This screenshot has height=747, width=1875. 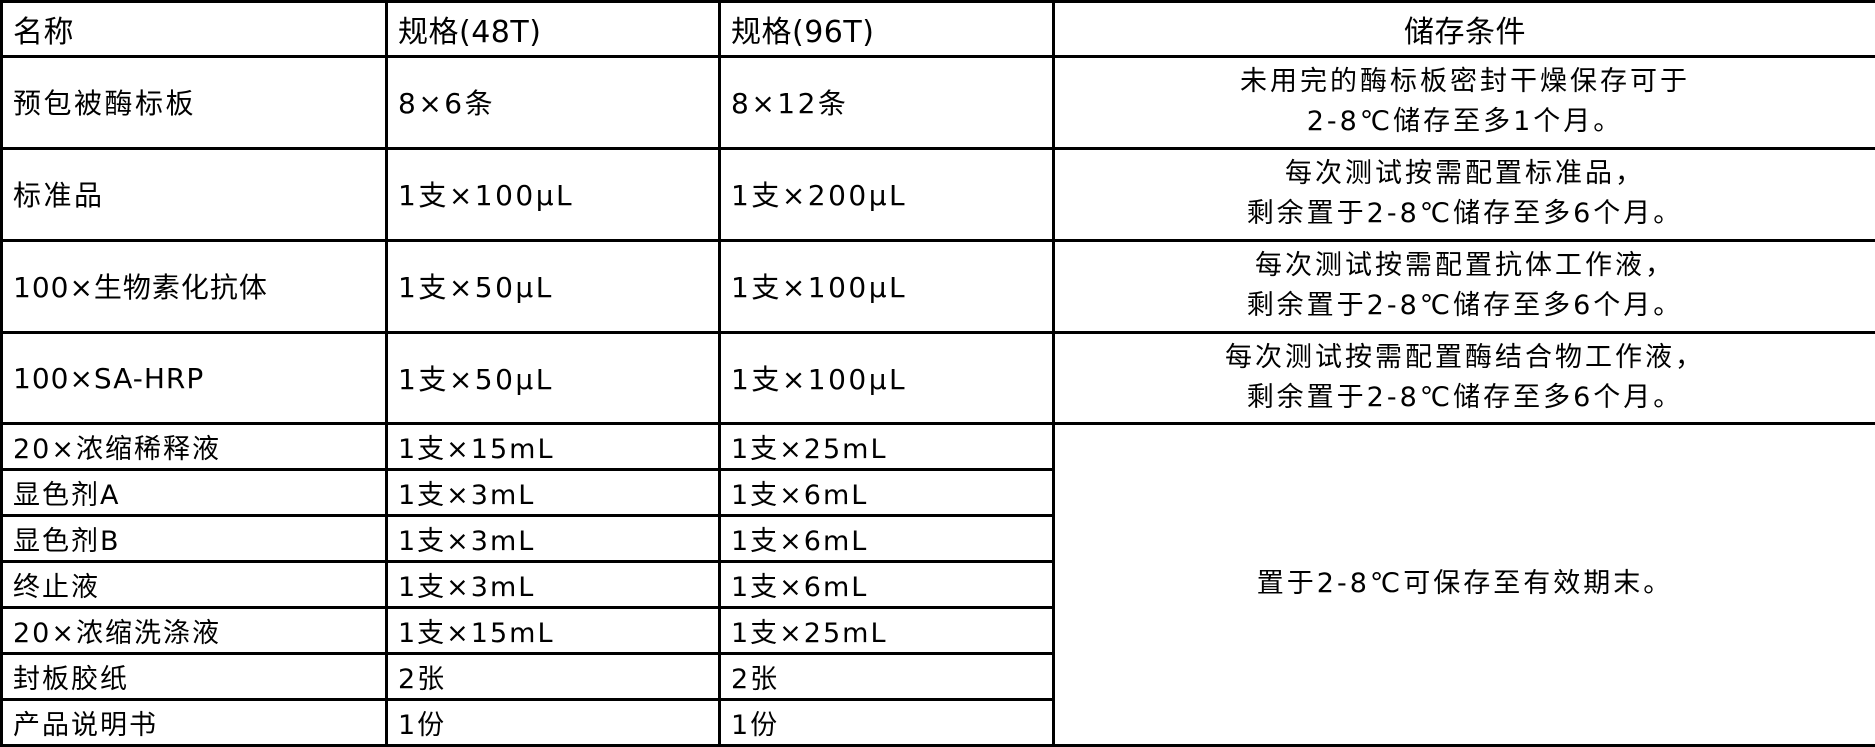 I want to click on cell-storage-condition: 每次测试按需配置酶结合物工作液， 剩余置于2-8℃储存至多6个月。, so click(x=1463, y=378).